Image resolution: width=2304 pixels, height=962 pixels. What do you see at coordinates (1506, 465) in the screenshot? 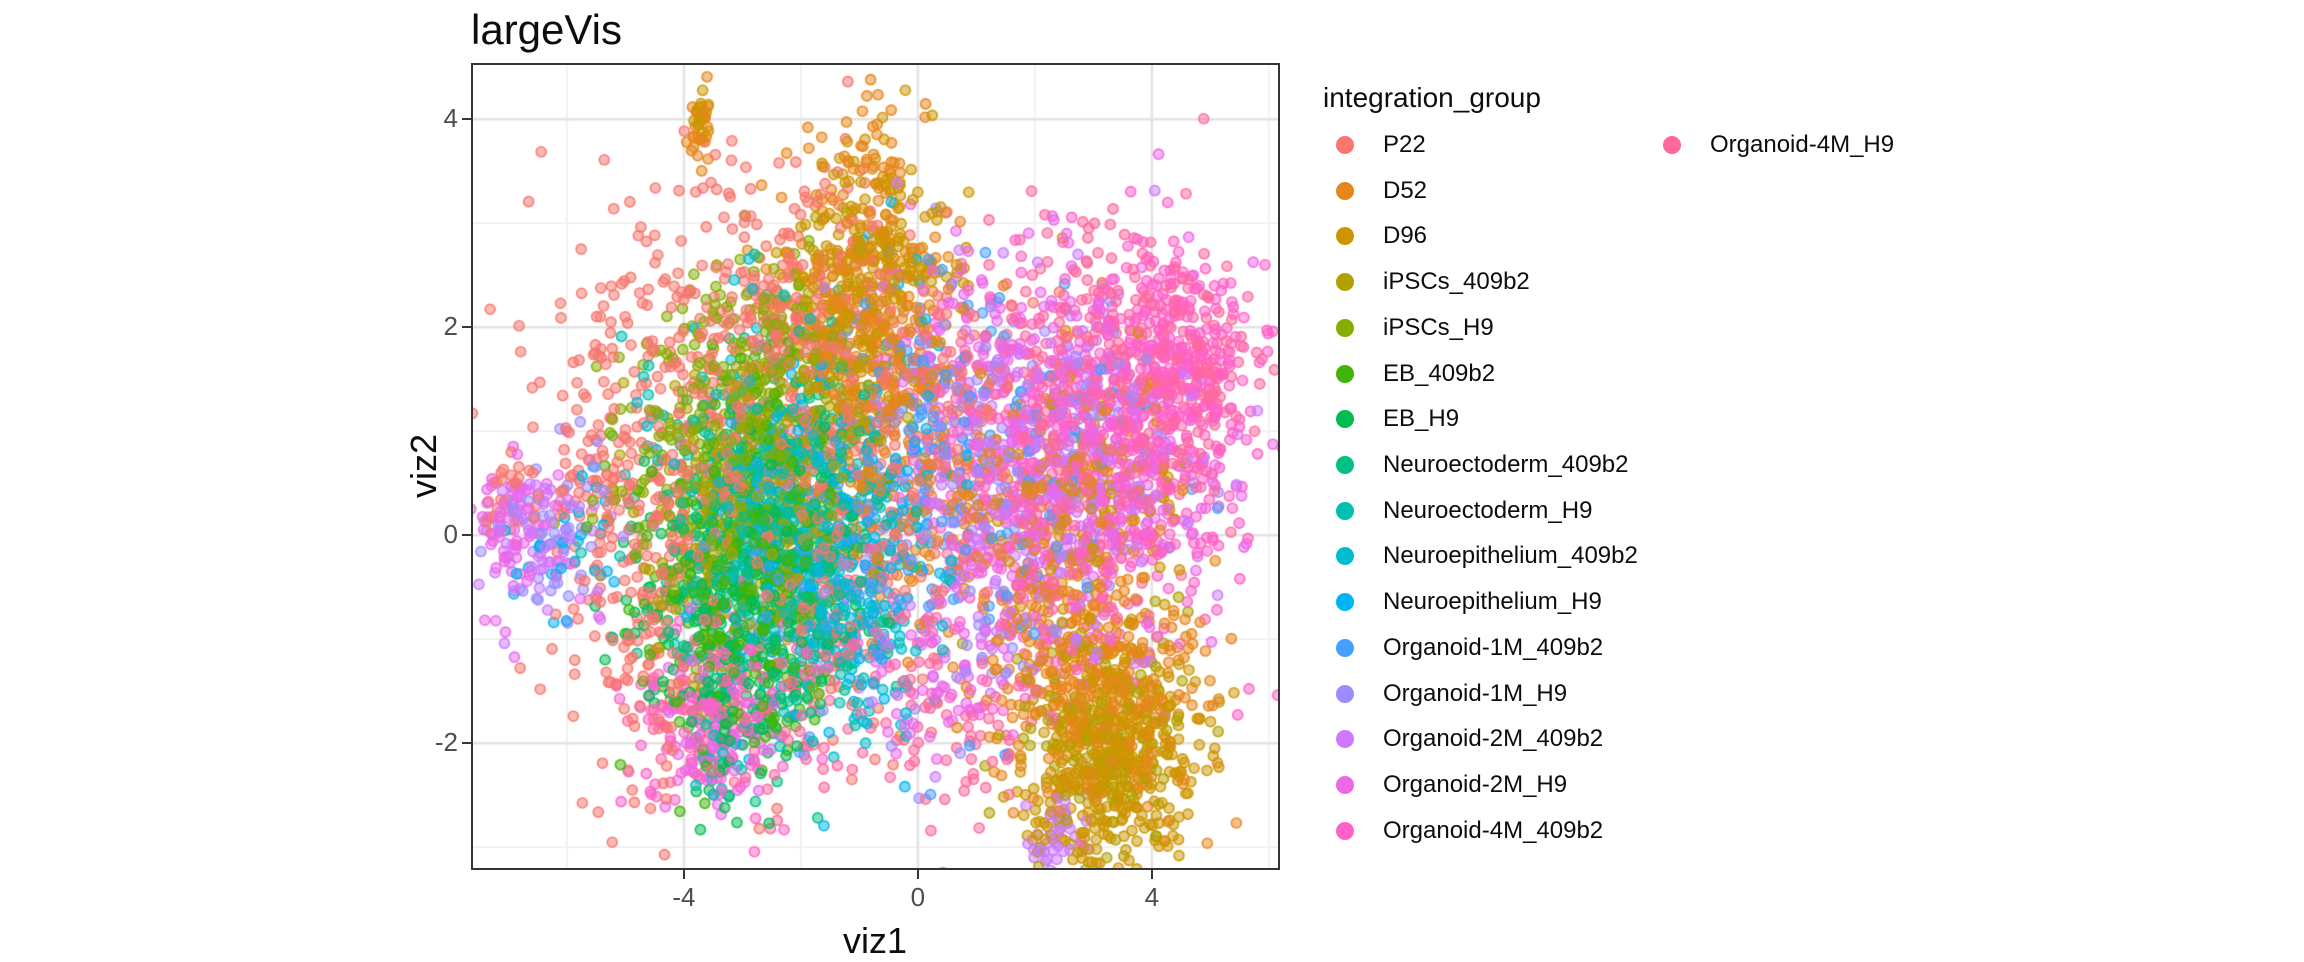
I see `legend-item-label: Neuroectoderm_409b2` at bounding box center [1506, 465].